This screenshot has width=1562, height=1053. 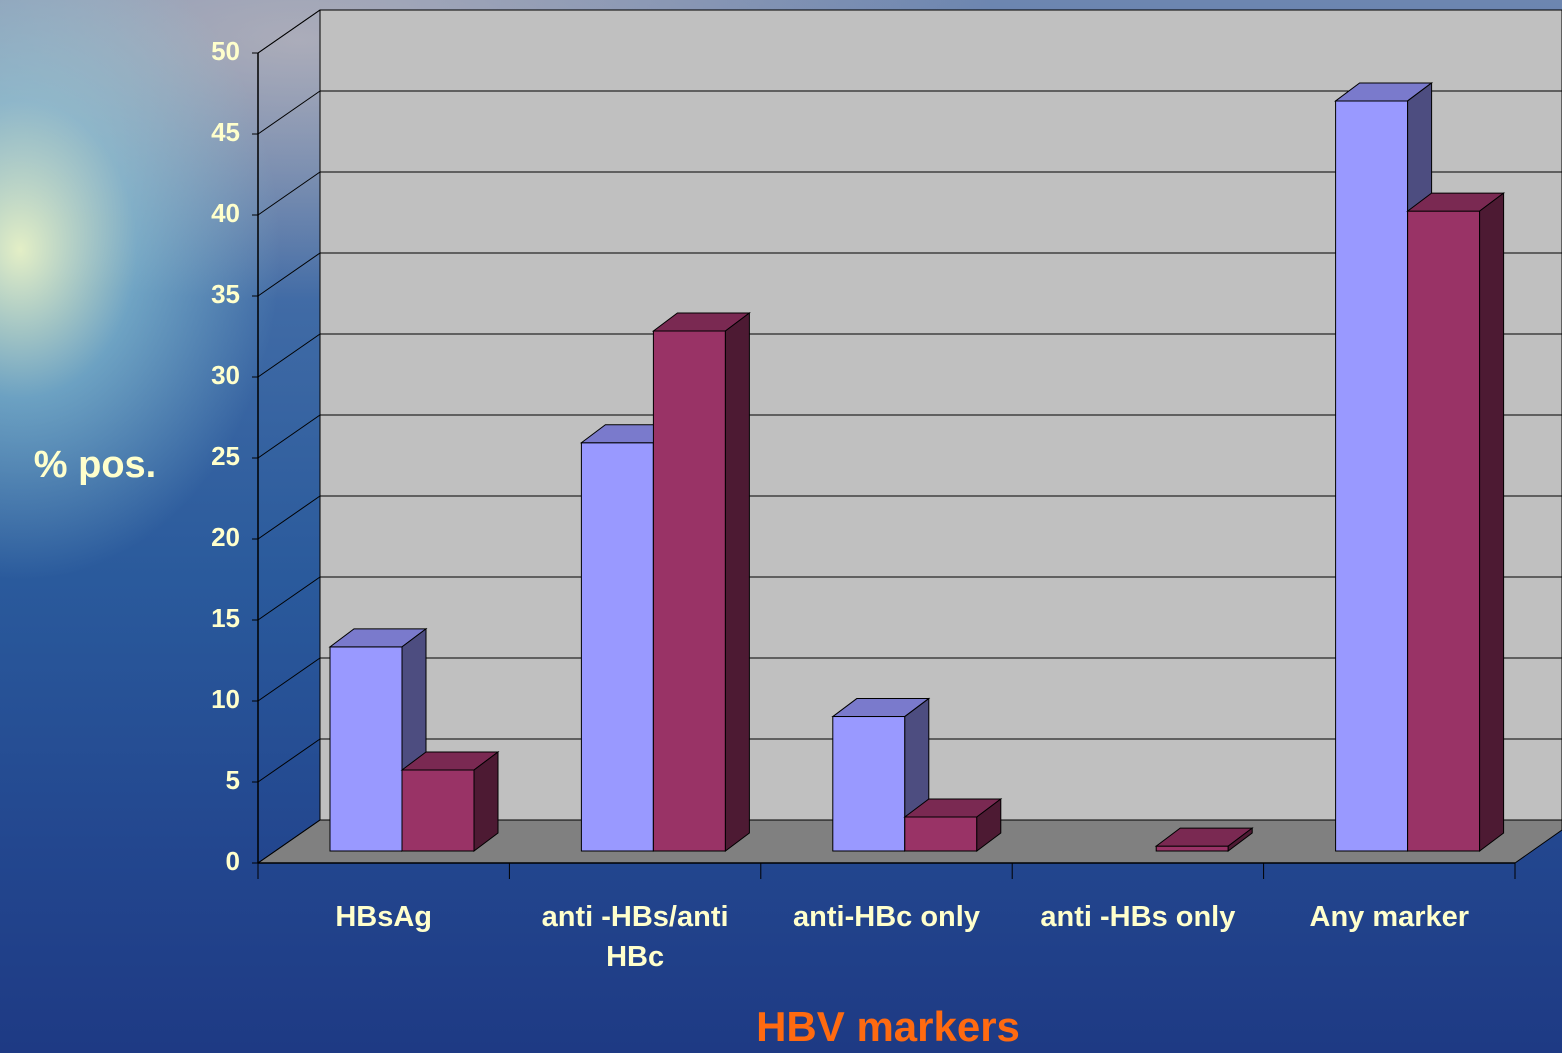 What do you see at coordinates (95, 465) in the screenshot?
I see `y-axis-title: % pos.` at bounding box center [95, 465].